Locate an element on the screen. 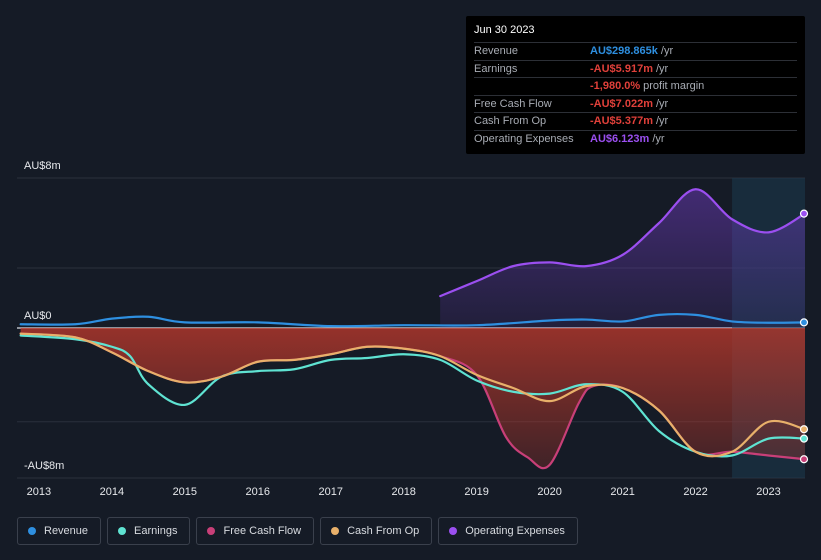 This screenshot has width=821, height=560. legend-label: Revenue is located at coordinates (66, 531).